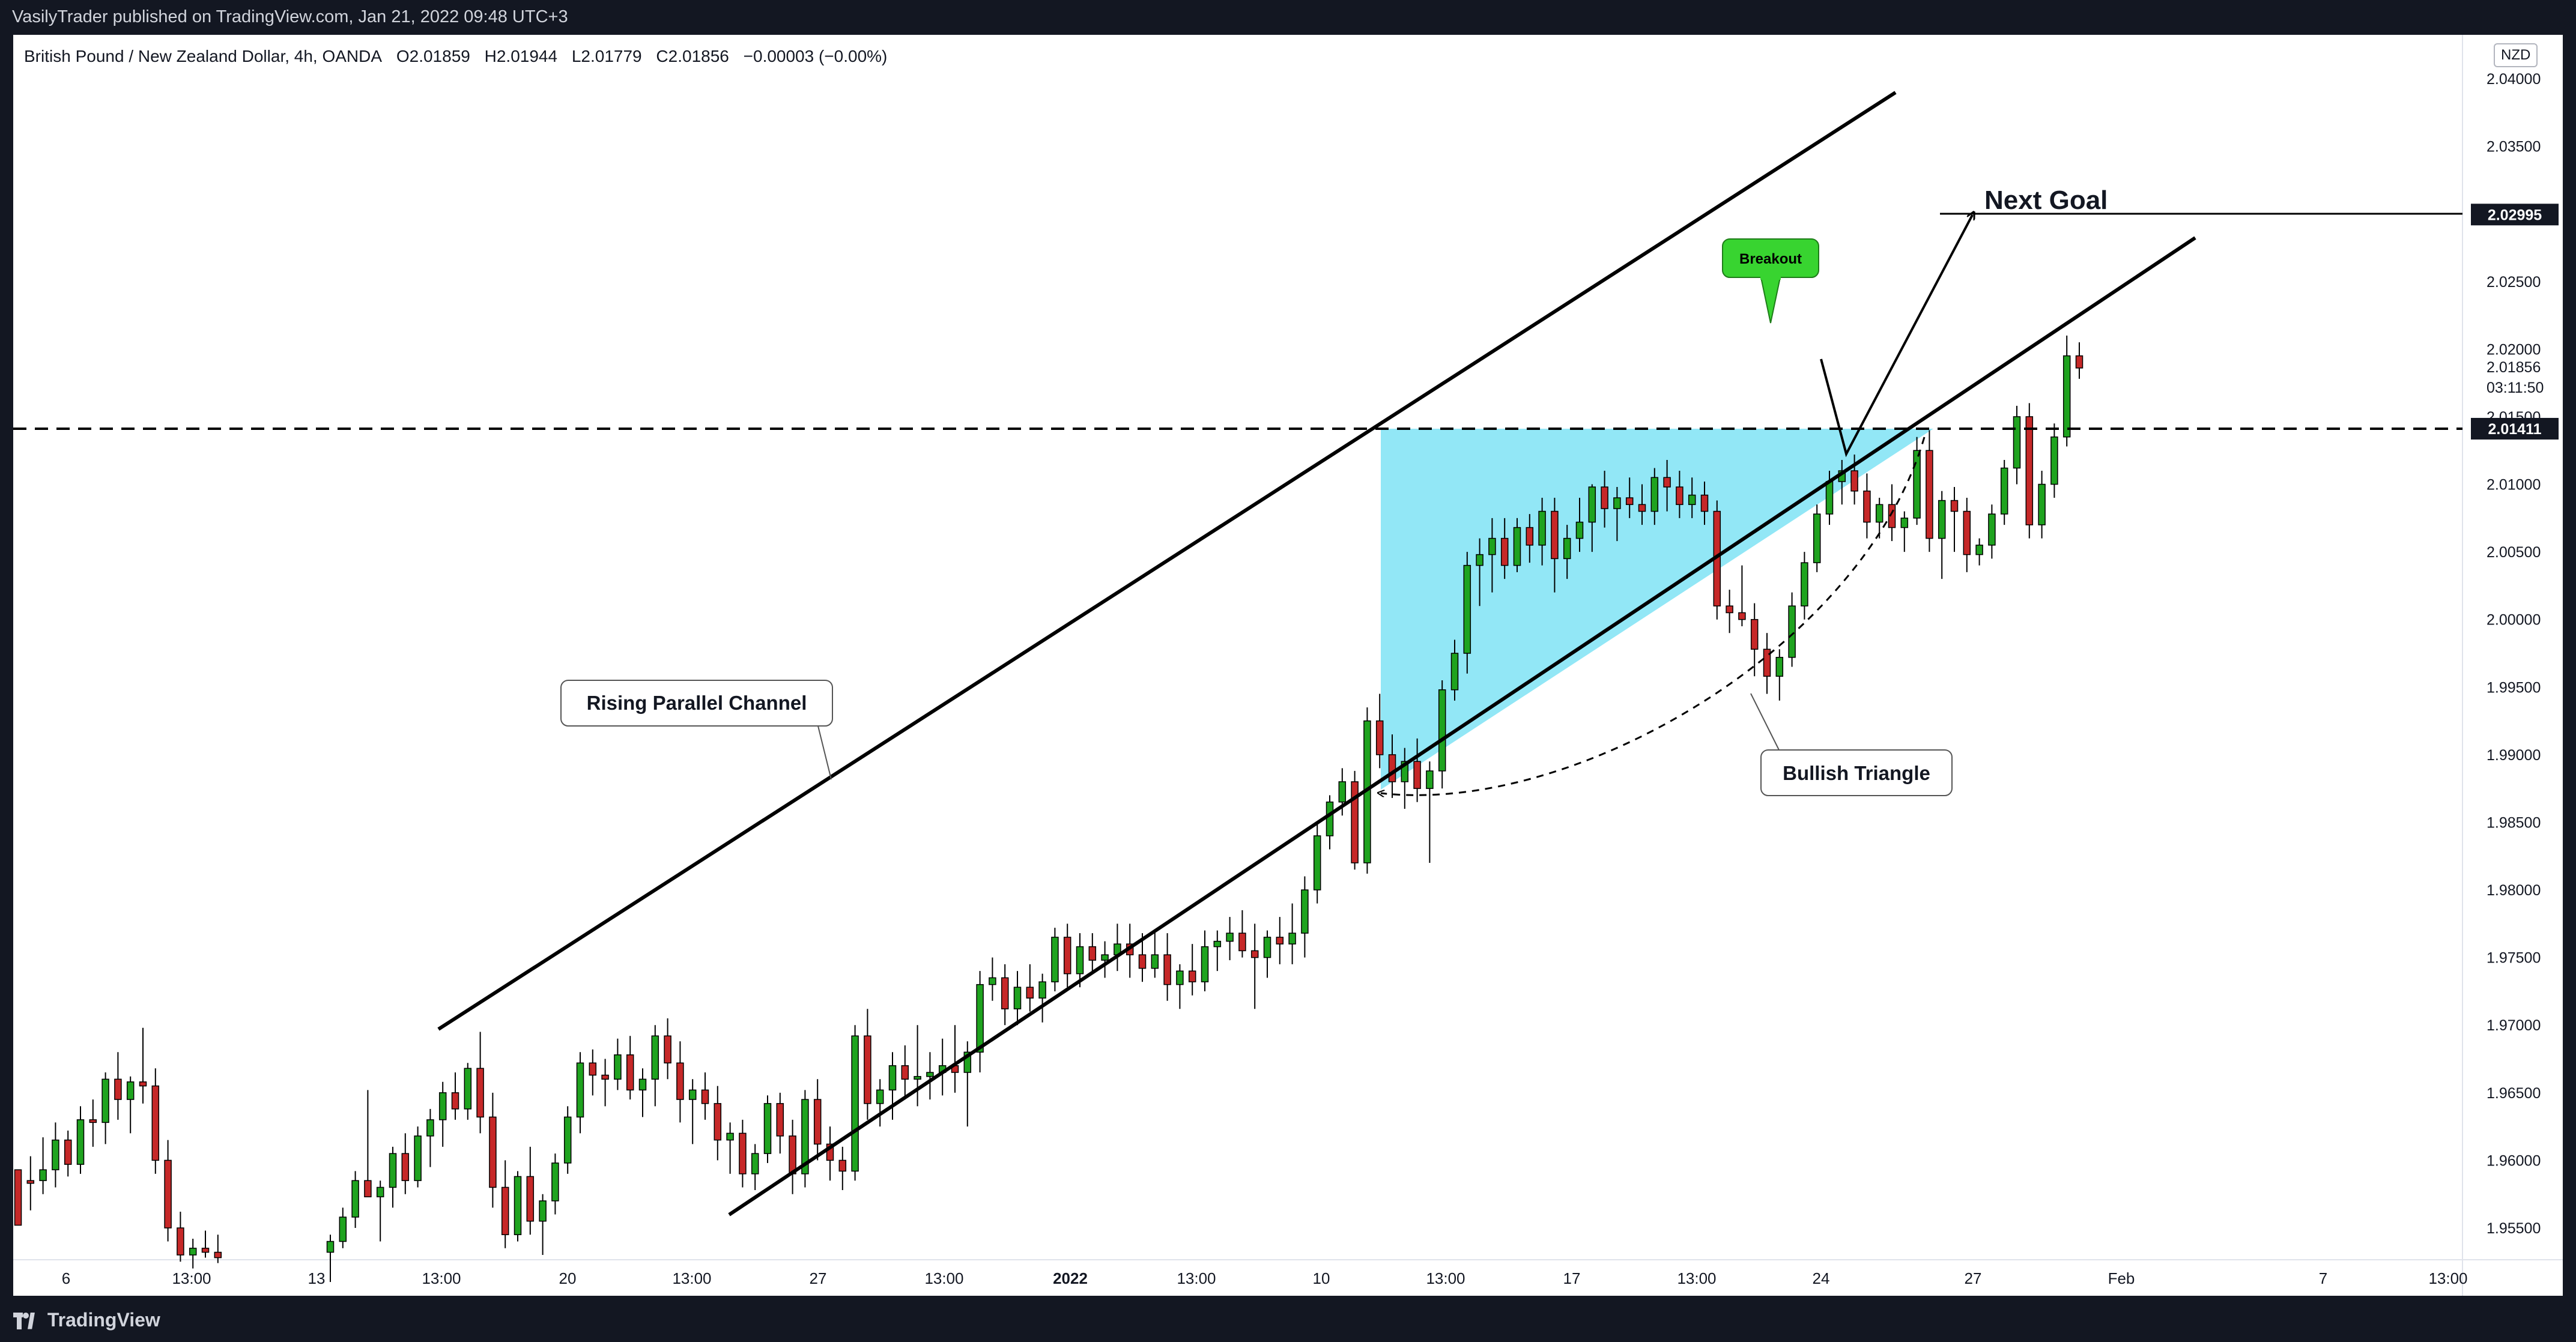 The image size is (2576, 1342). Describe the element at coordinates (1572, 1278) in the screenshot. I see `time-tick-label: 17` at that location.